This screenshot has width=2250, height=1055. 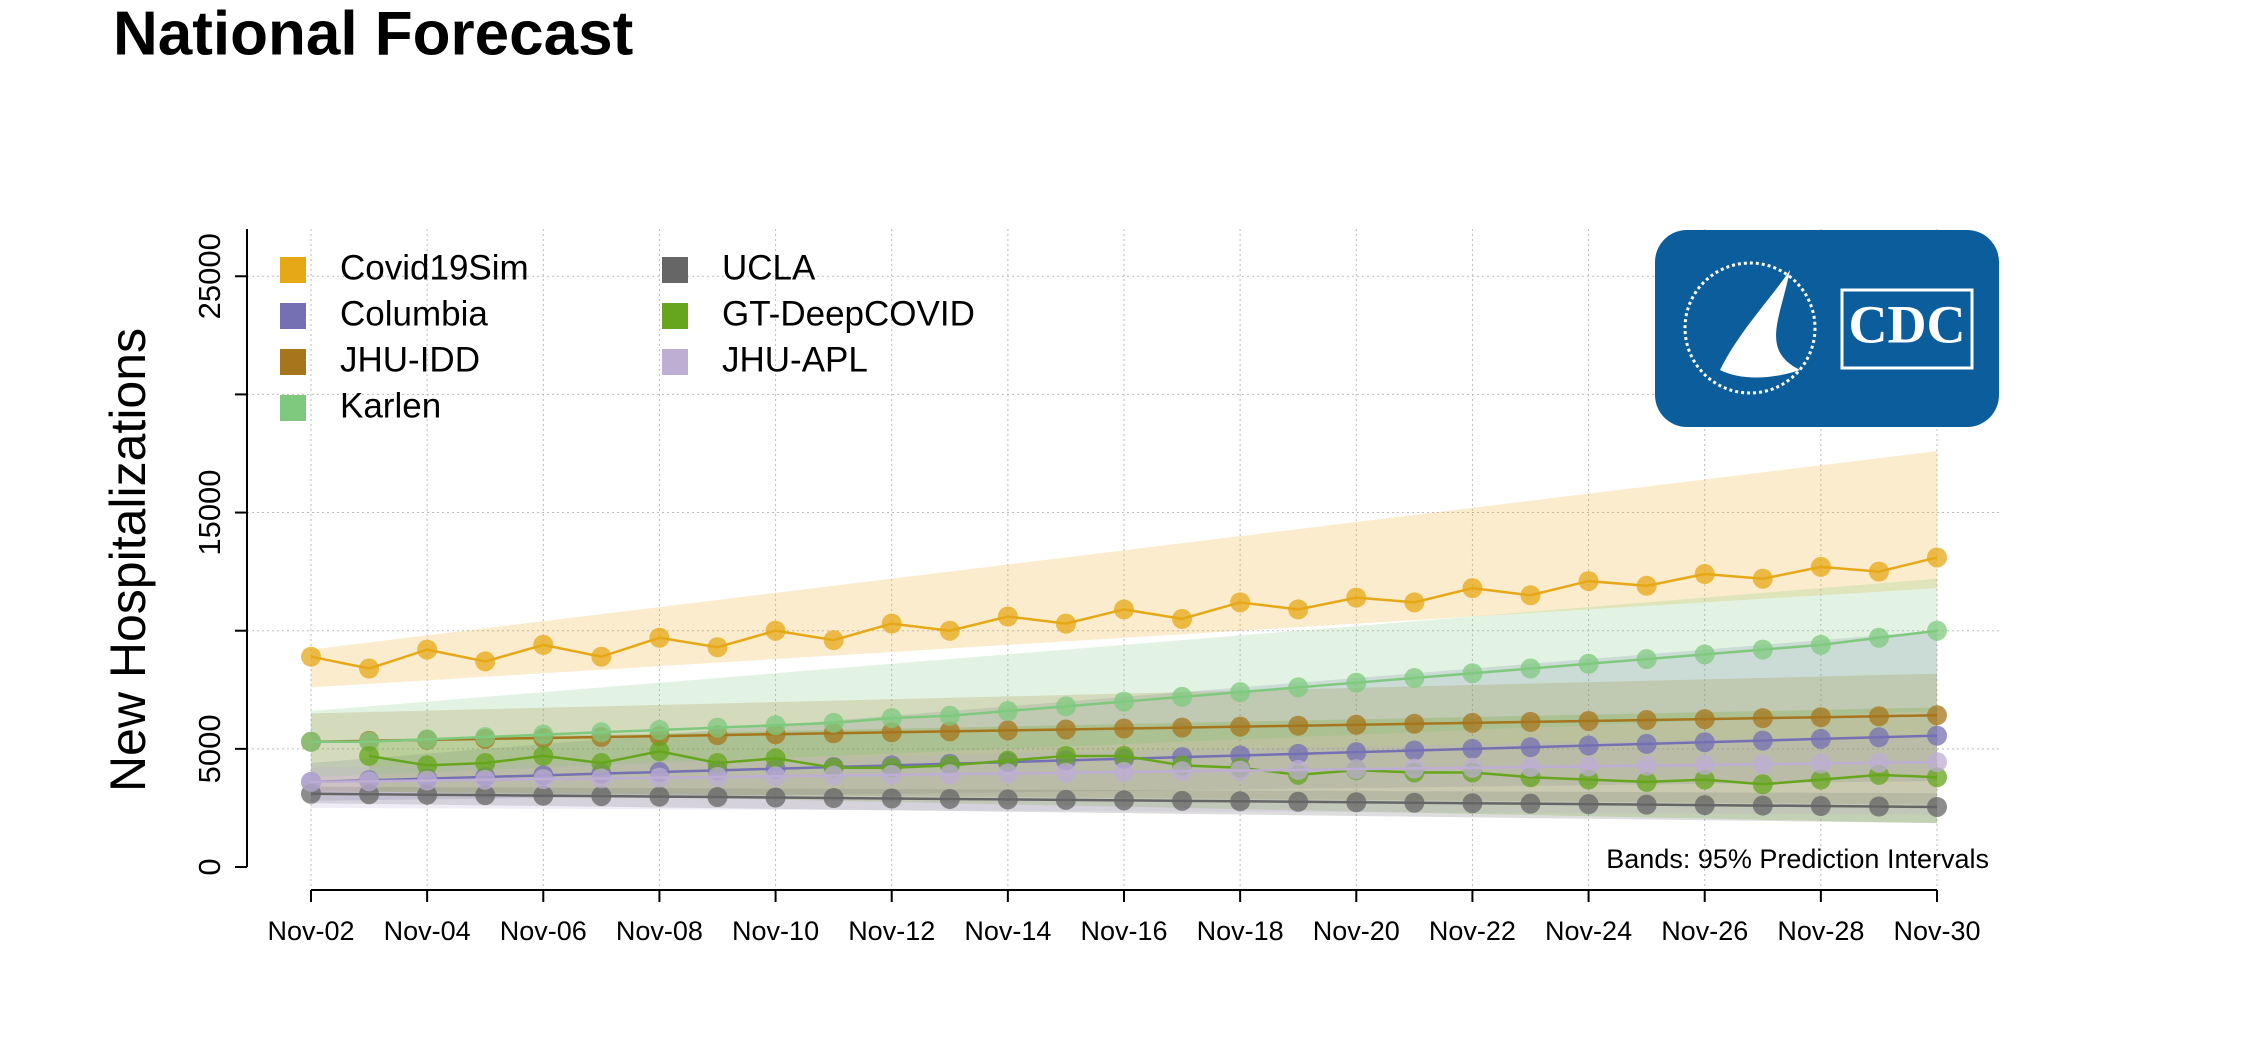 What do you see at coordinates (1827, 328) in the screenshot?
I see `logo: CDC` at bounding box center [1827, 328].